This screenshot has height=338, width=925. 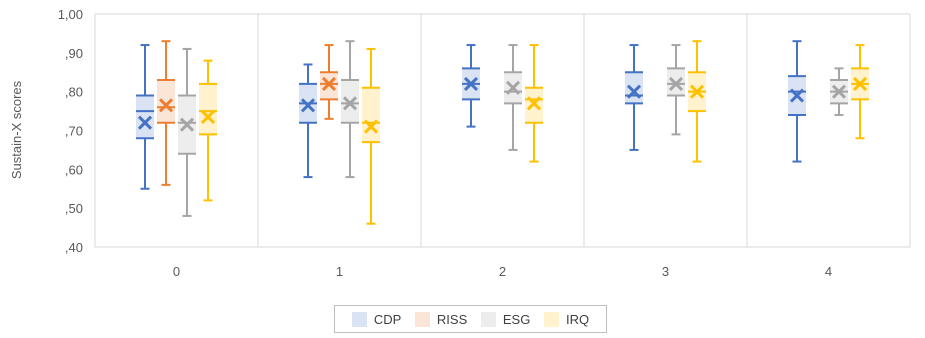 What do you see at coordinates (74, 208) in the screenshot?
I see `y-tick-label: ,50` at bounding box center [74, 208].